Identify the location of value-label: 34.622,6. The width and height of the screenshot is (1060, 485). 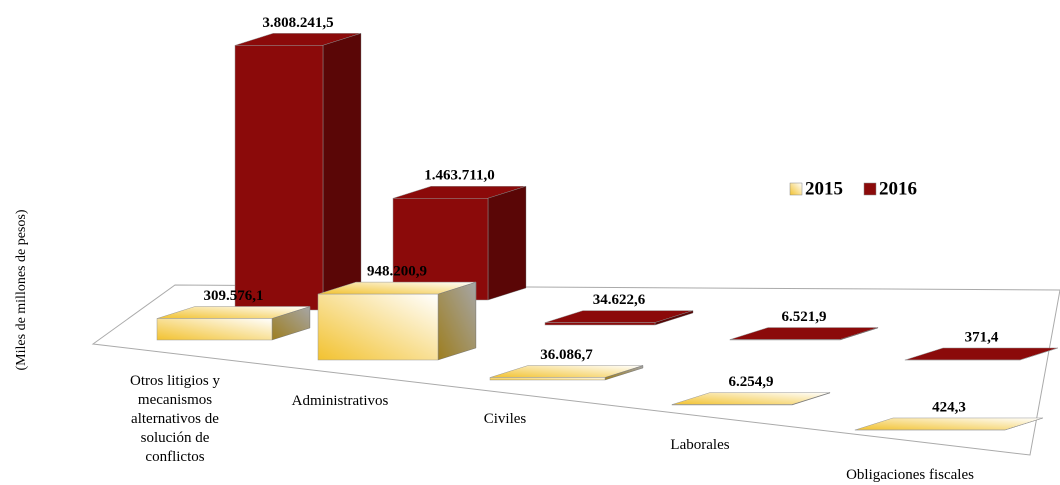
(619, 300).